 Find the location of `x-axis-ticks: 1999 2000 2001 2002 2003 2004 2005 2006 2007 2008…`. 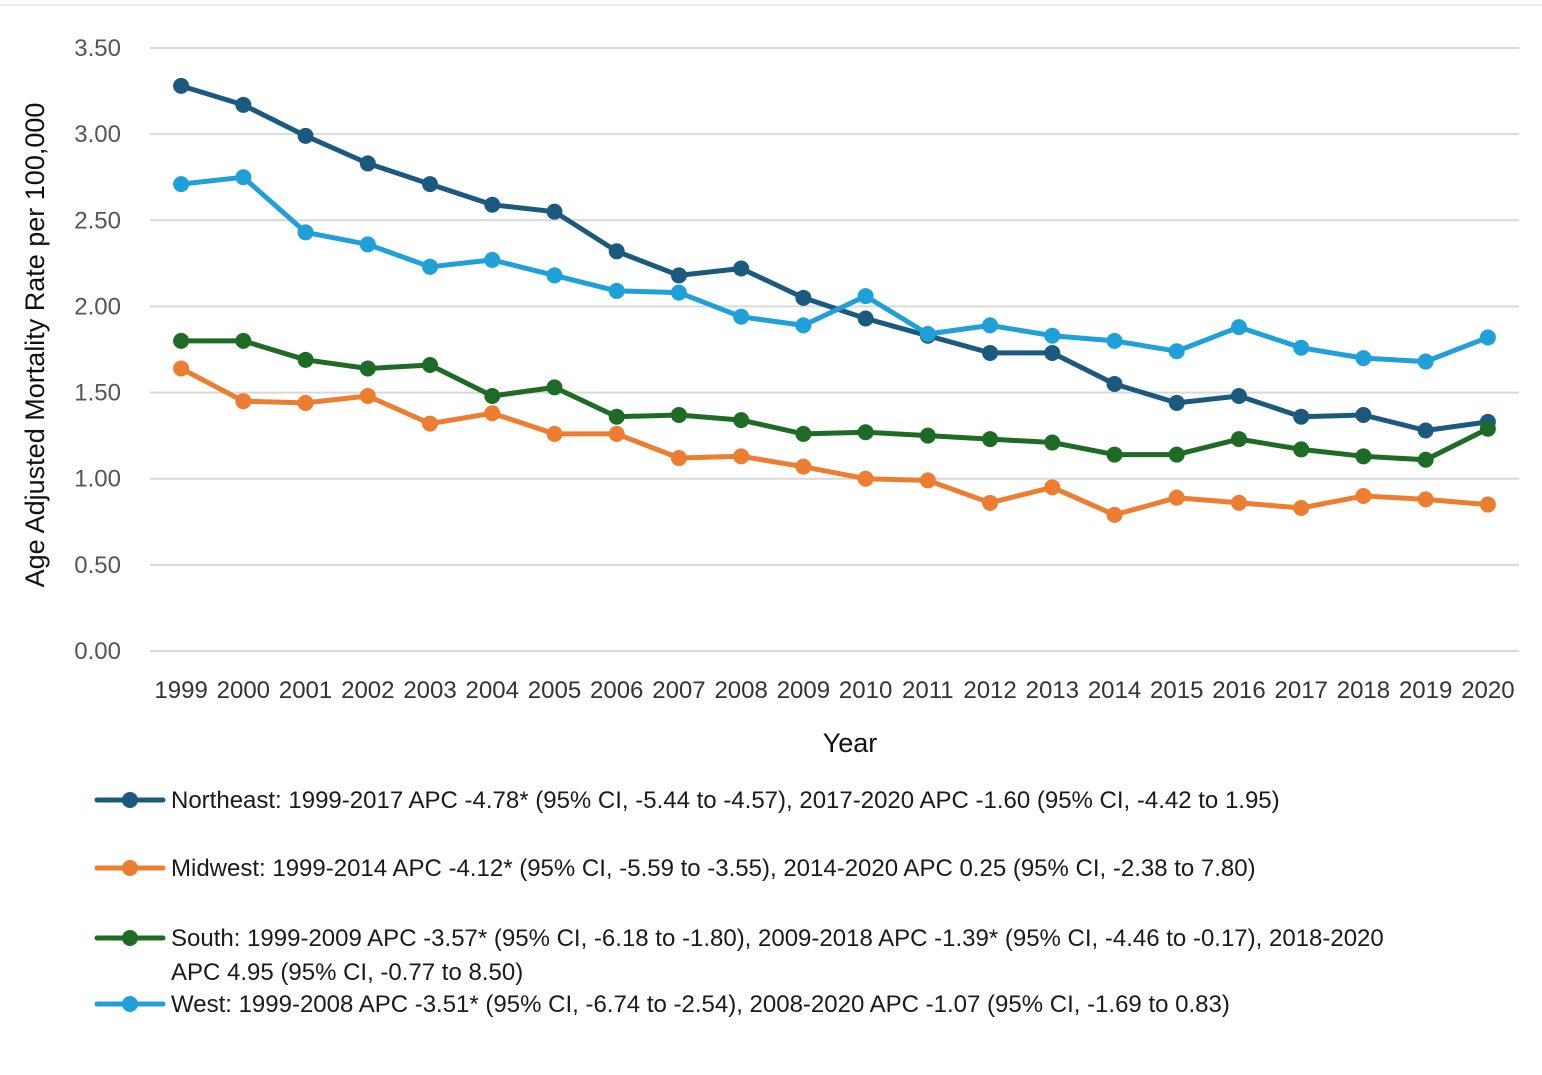

x-axis-ticks: 1999 2000 2001 2002 2003 2004 2005 2006 2007 2008… is located at coordinates (834, 690).